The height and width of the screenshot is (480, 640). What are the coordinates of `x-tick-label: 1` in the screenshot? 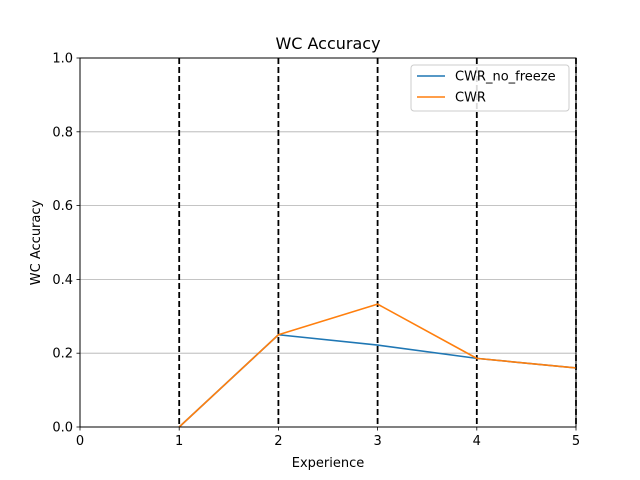 It's located at (179, 441).